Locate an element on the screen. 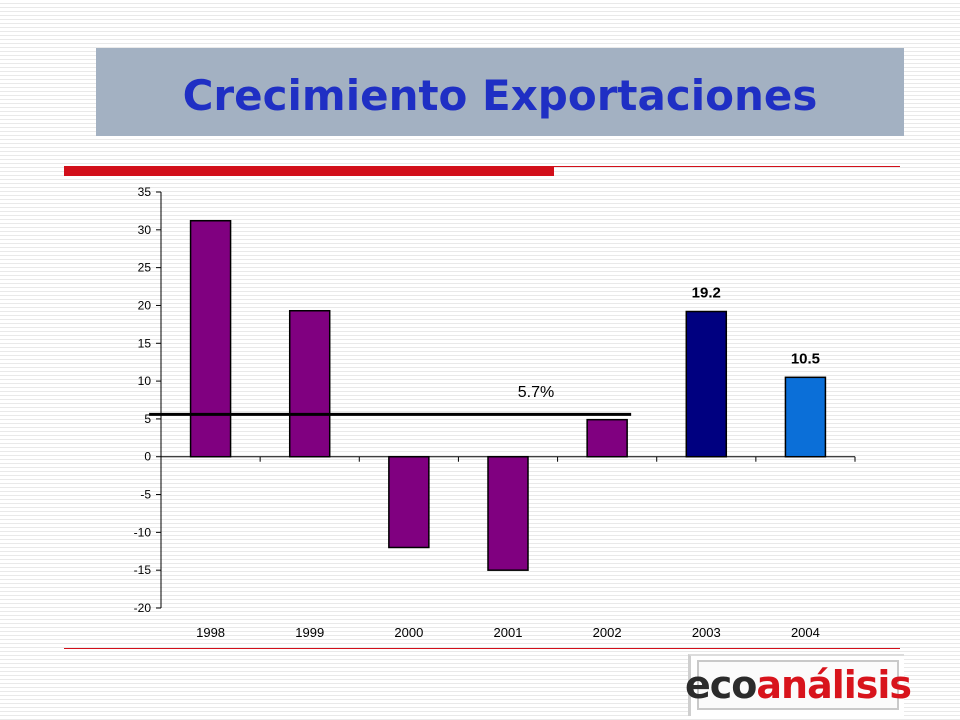 The image size is (960, 720). logo-text-eco: eco is located at coordinates (720, 685).